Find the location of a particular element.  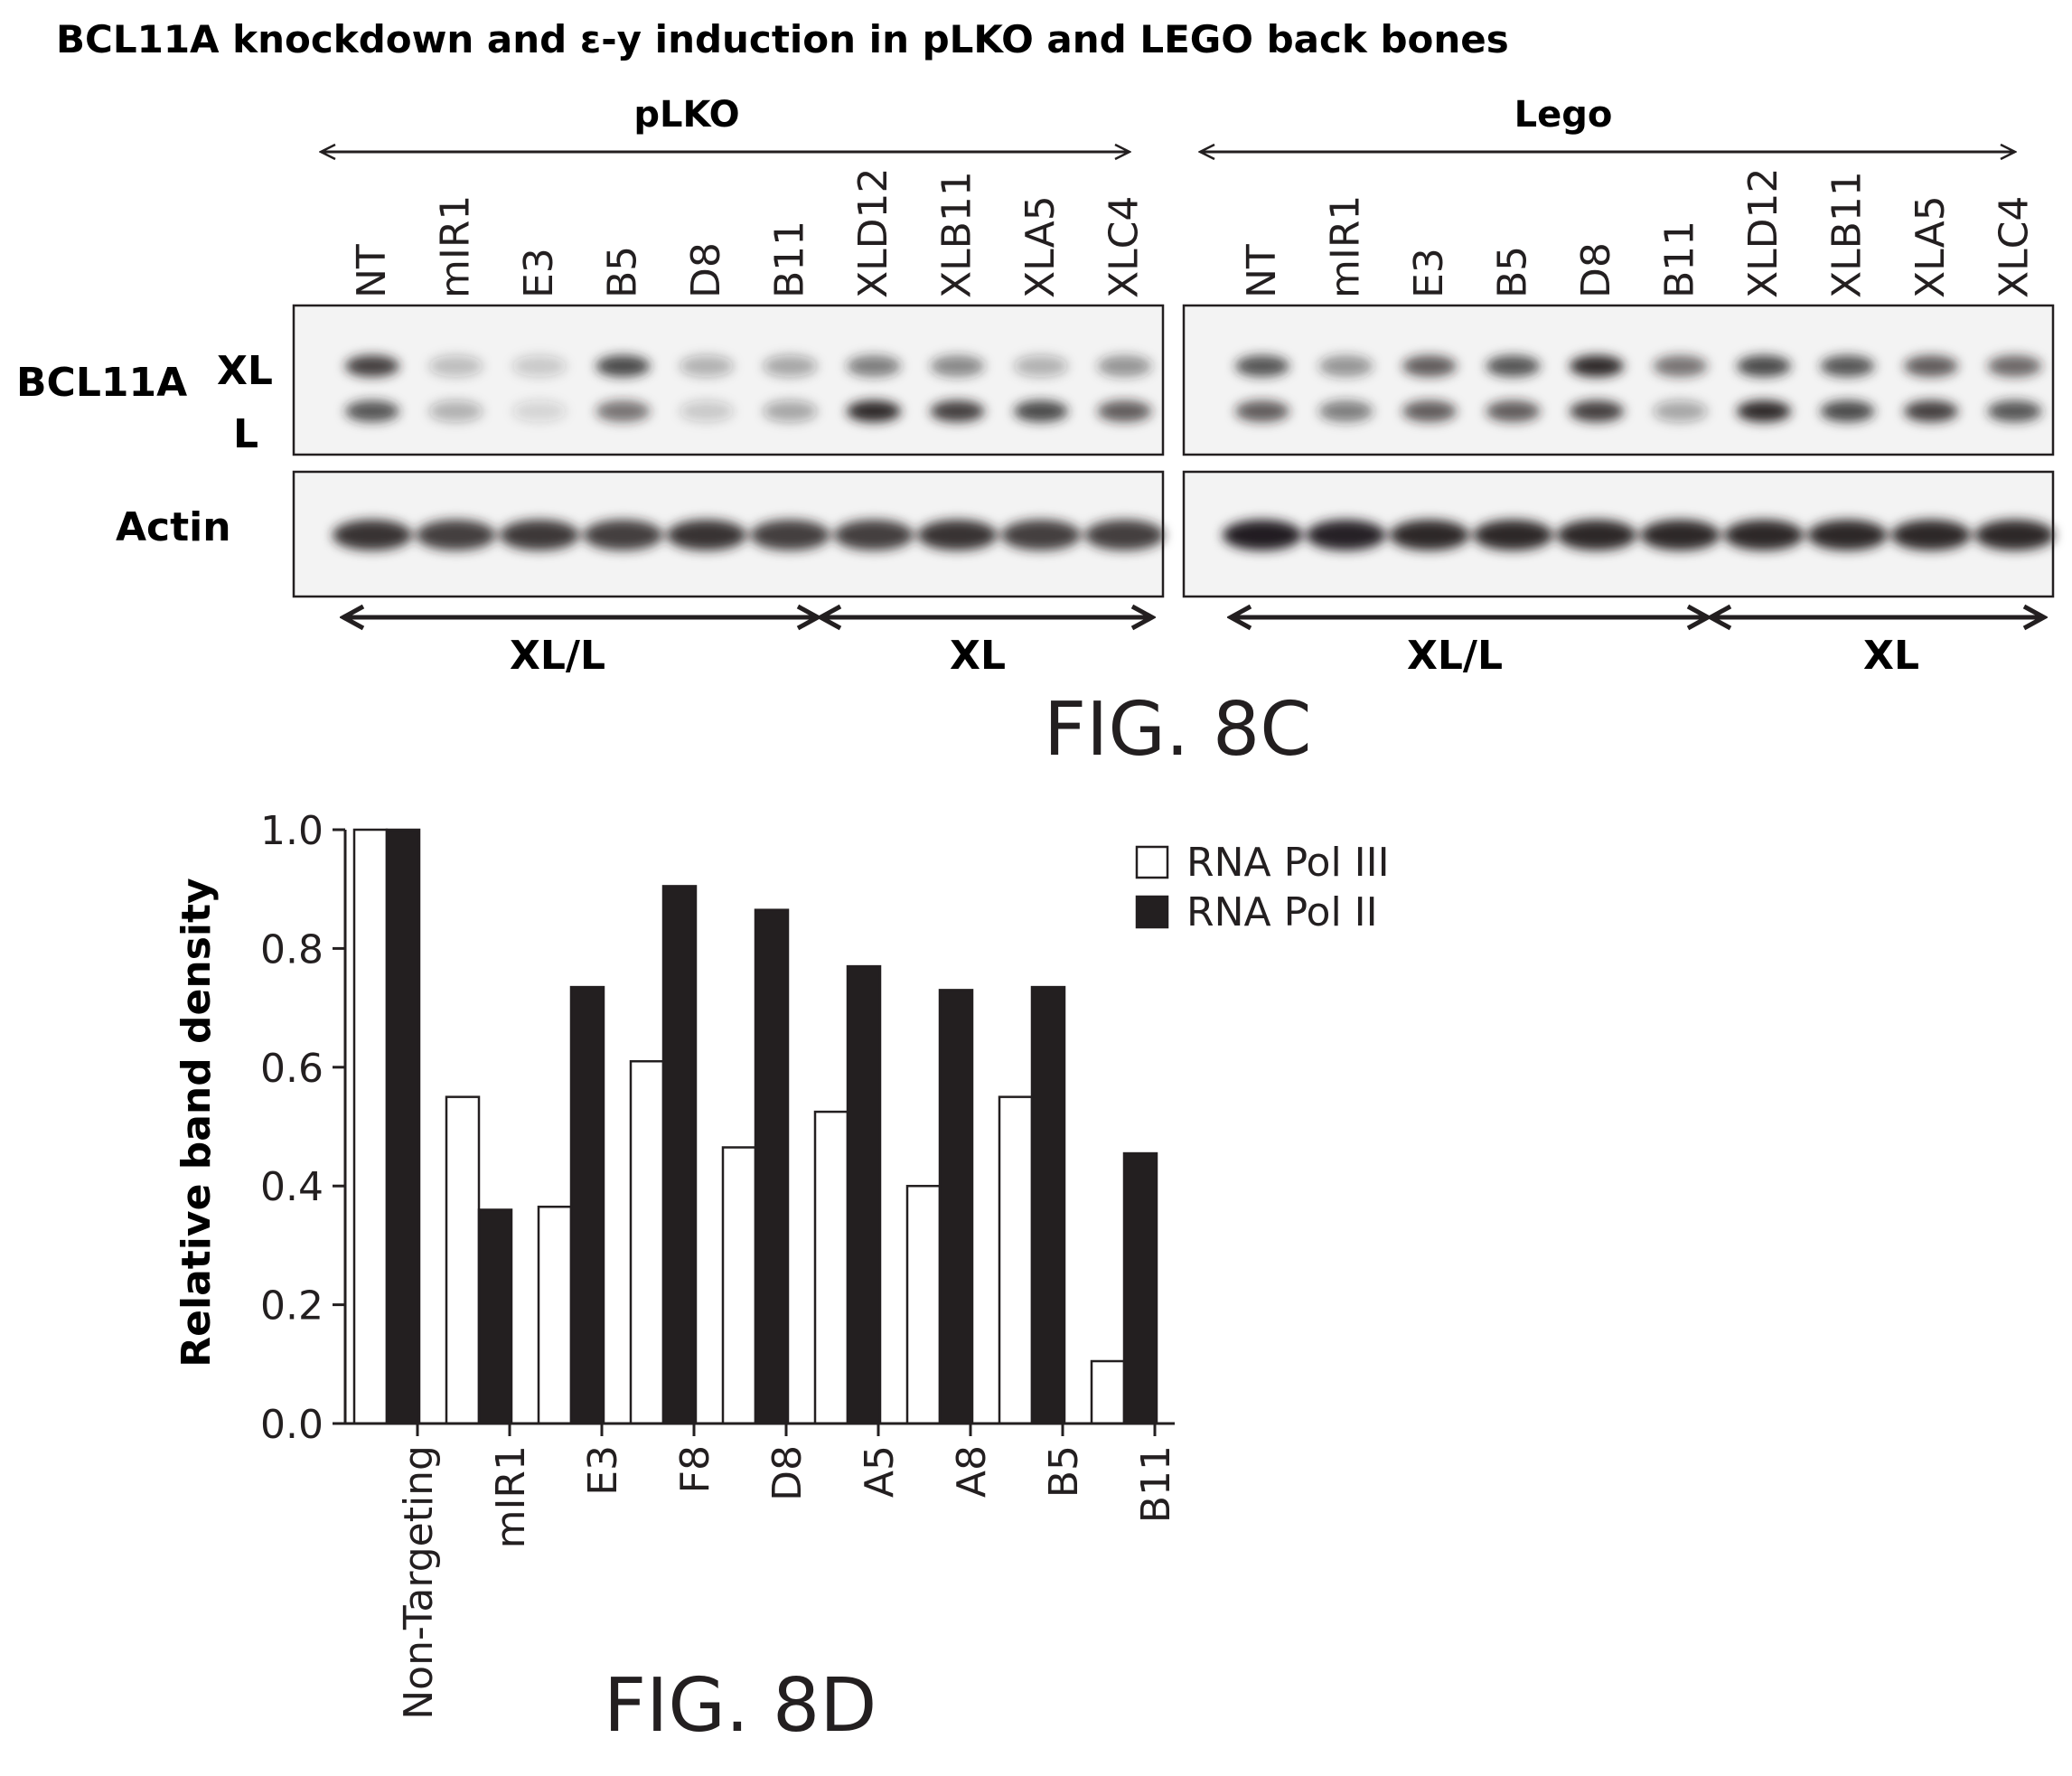

bar-pol3-f8 is located at coordinates (647, 1242).